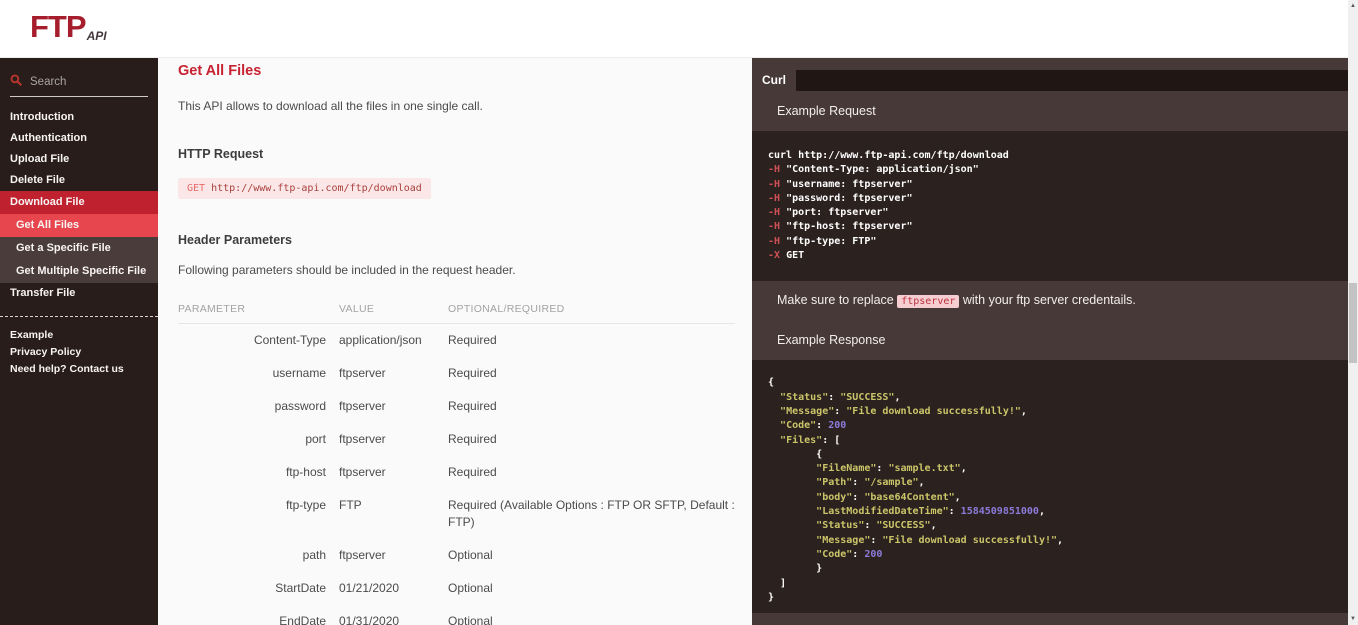  Describe the element at coordinates (674, 29) in the screenshot. I see `top-header: FTPAPI` at that location.